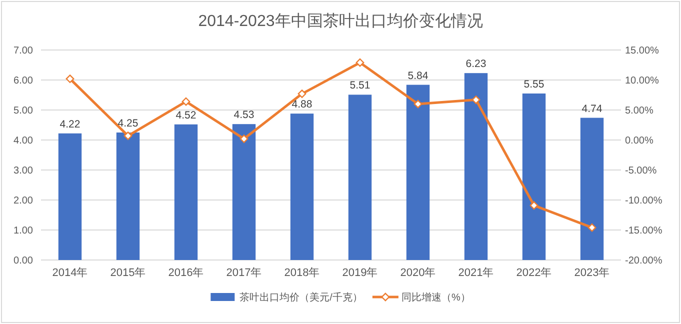  What do you see at coordinates (23, 261) in the screenshot?
I see `y-tick-label: 0.00` at bounding box center [23, 261].